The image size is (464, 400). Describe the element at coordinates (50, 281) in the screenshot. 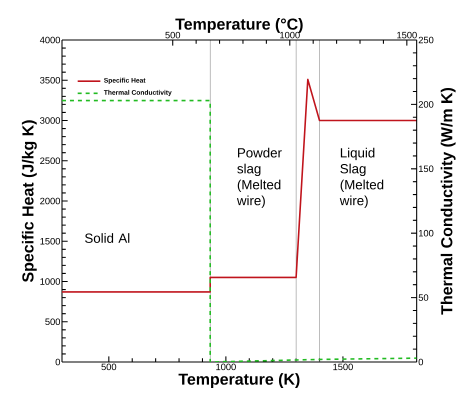

I see `y-tick-label: 1000` at that location.